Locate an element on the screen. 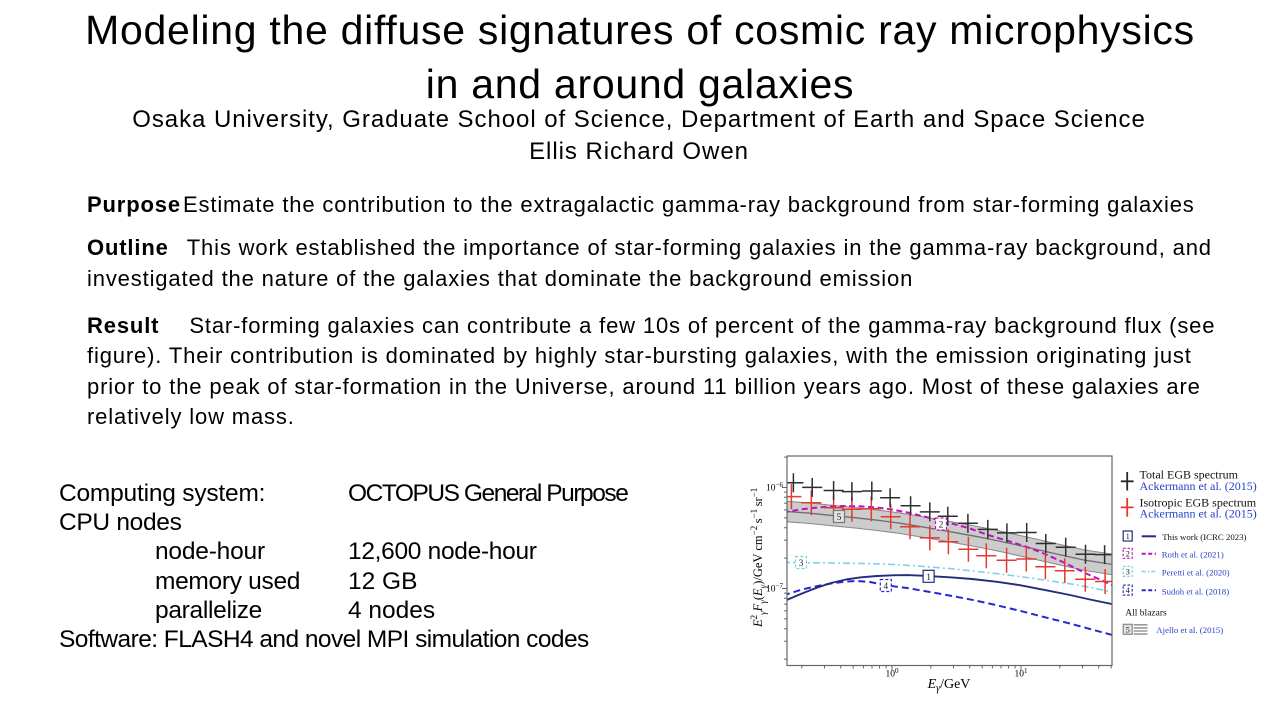  svg-text: This work (ICRC 2023) is located at coordinates (1204, 537).